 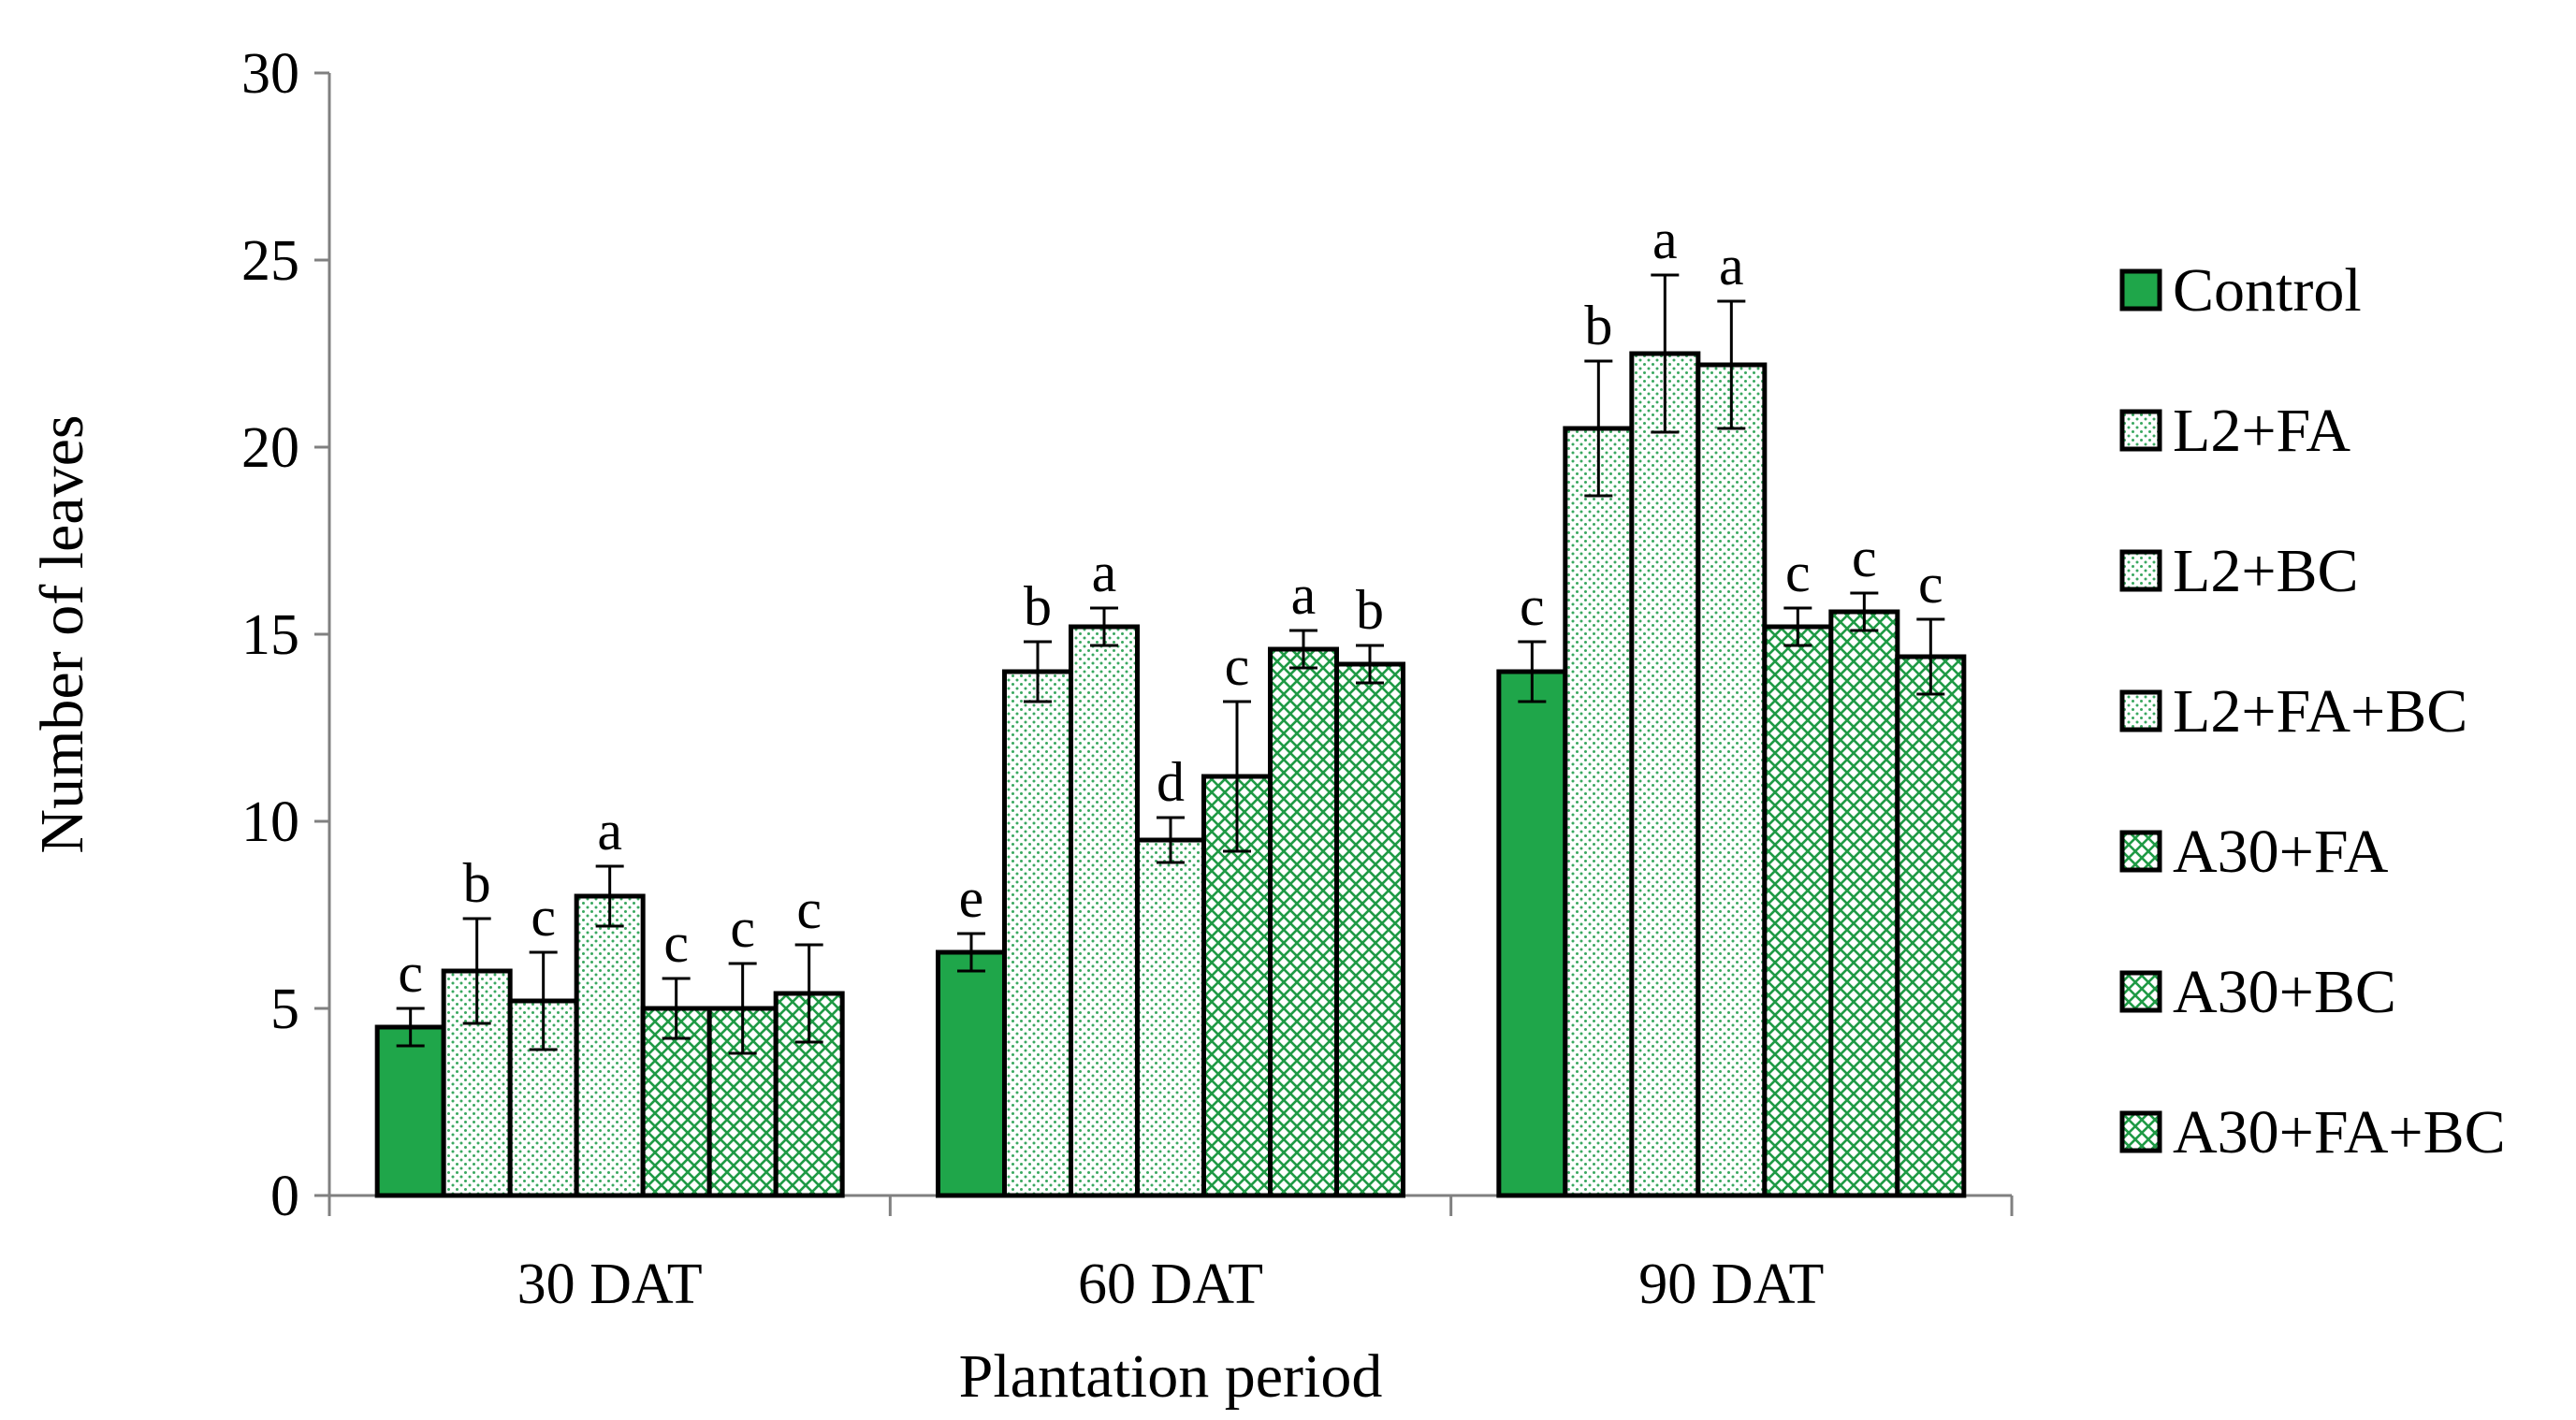 I want to click on y-tick-label: 25, so click(x=270, y=261).